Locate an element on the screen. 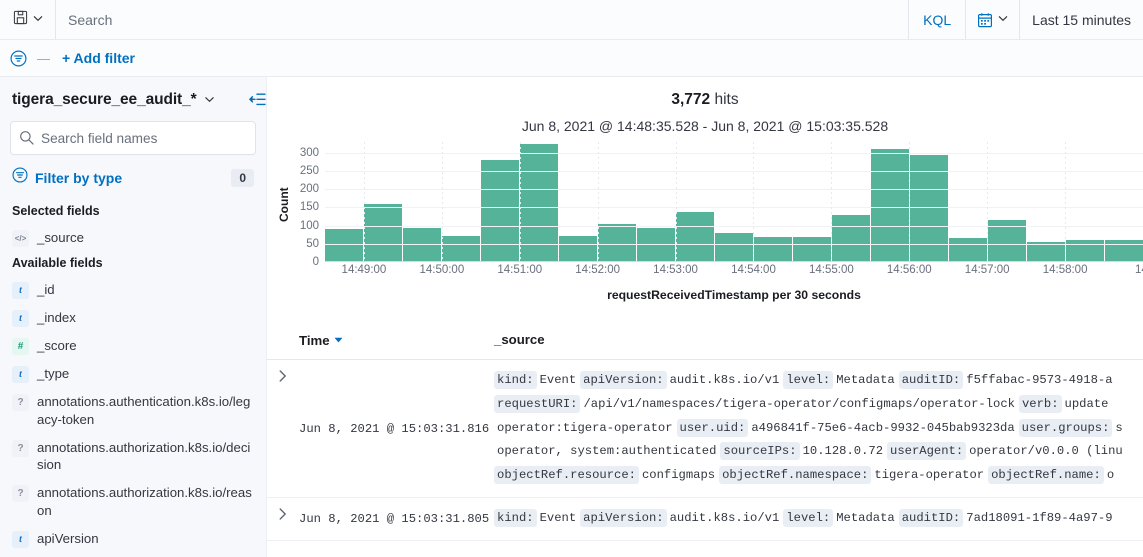 The height and width of the screenshot is (557, 1143). query-bar: KQL Last 15 minutes is located at coordinates (571, 20).